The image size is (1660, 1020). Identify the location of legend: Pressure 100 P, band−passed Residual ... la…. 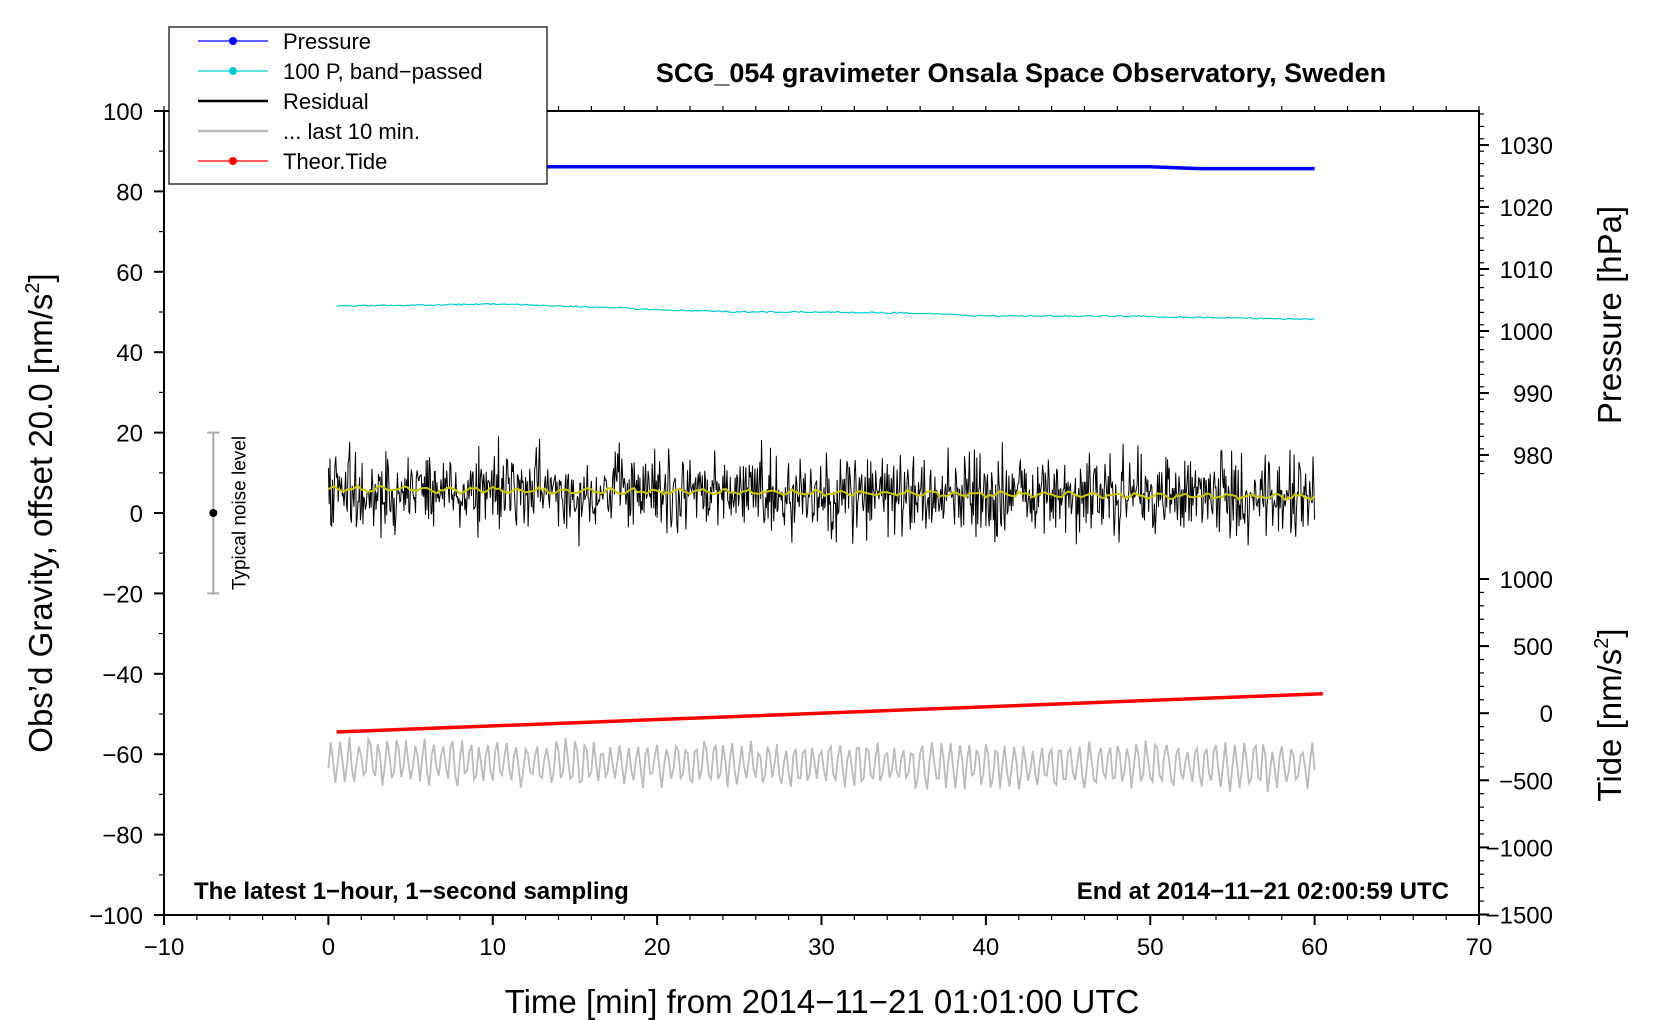
(358, 105).